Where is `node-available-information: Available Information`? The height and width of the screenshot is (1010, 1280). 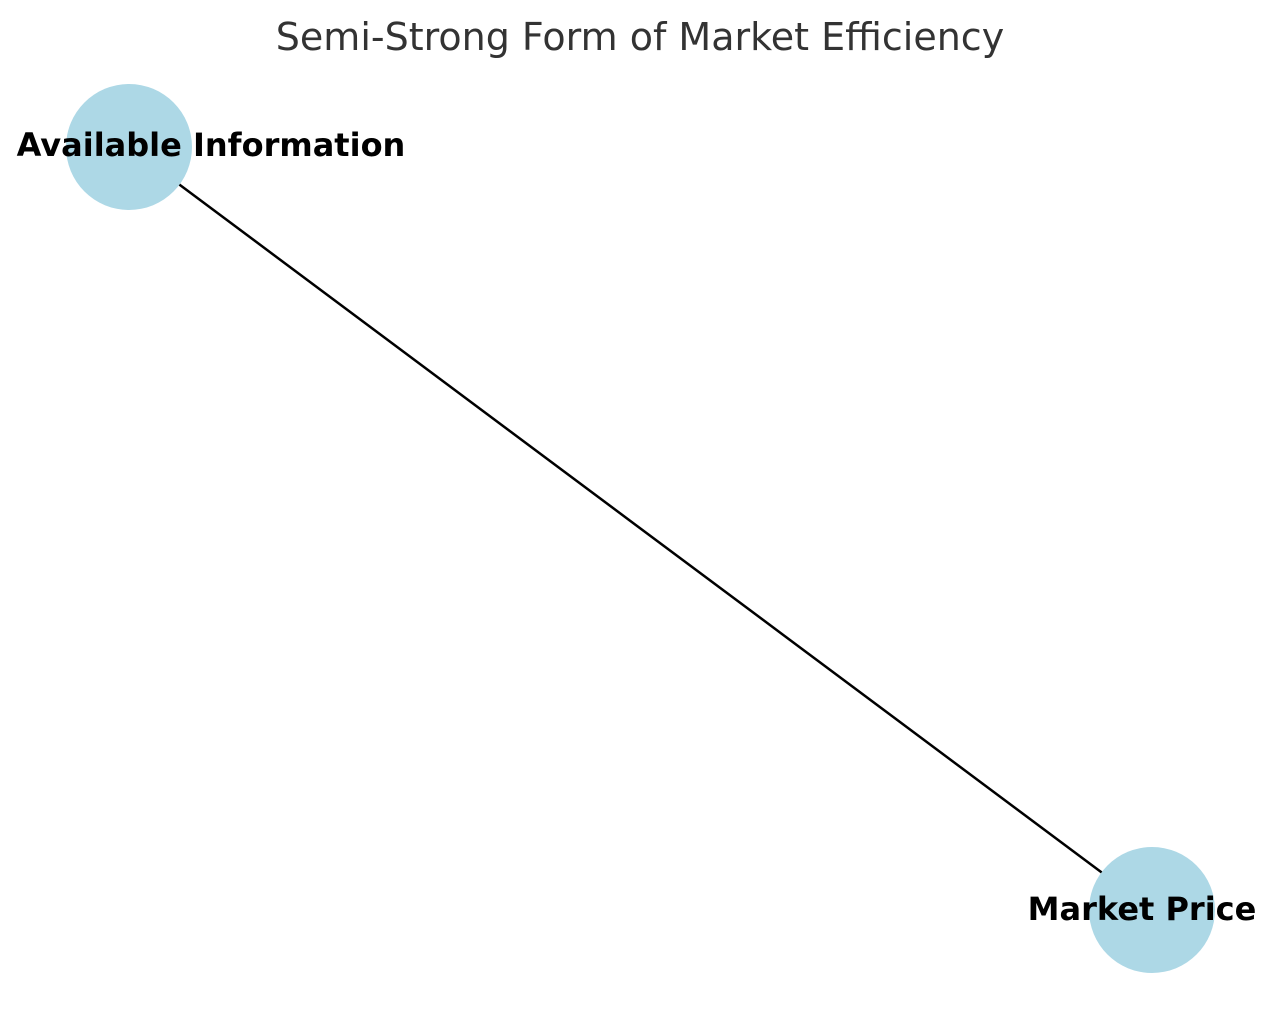 node-available-information: Available Information is located at coordinates (211, 147).